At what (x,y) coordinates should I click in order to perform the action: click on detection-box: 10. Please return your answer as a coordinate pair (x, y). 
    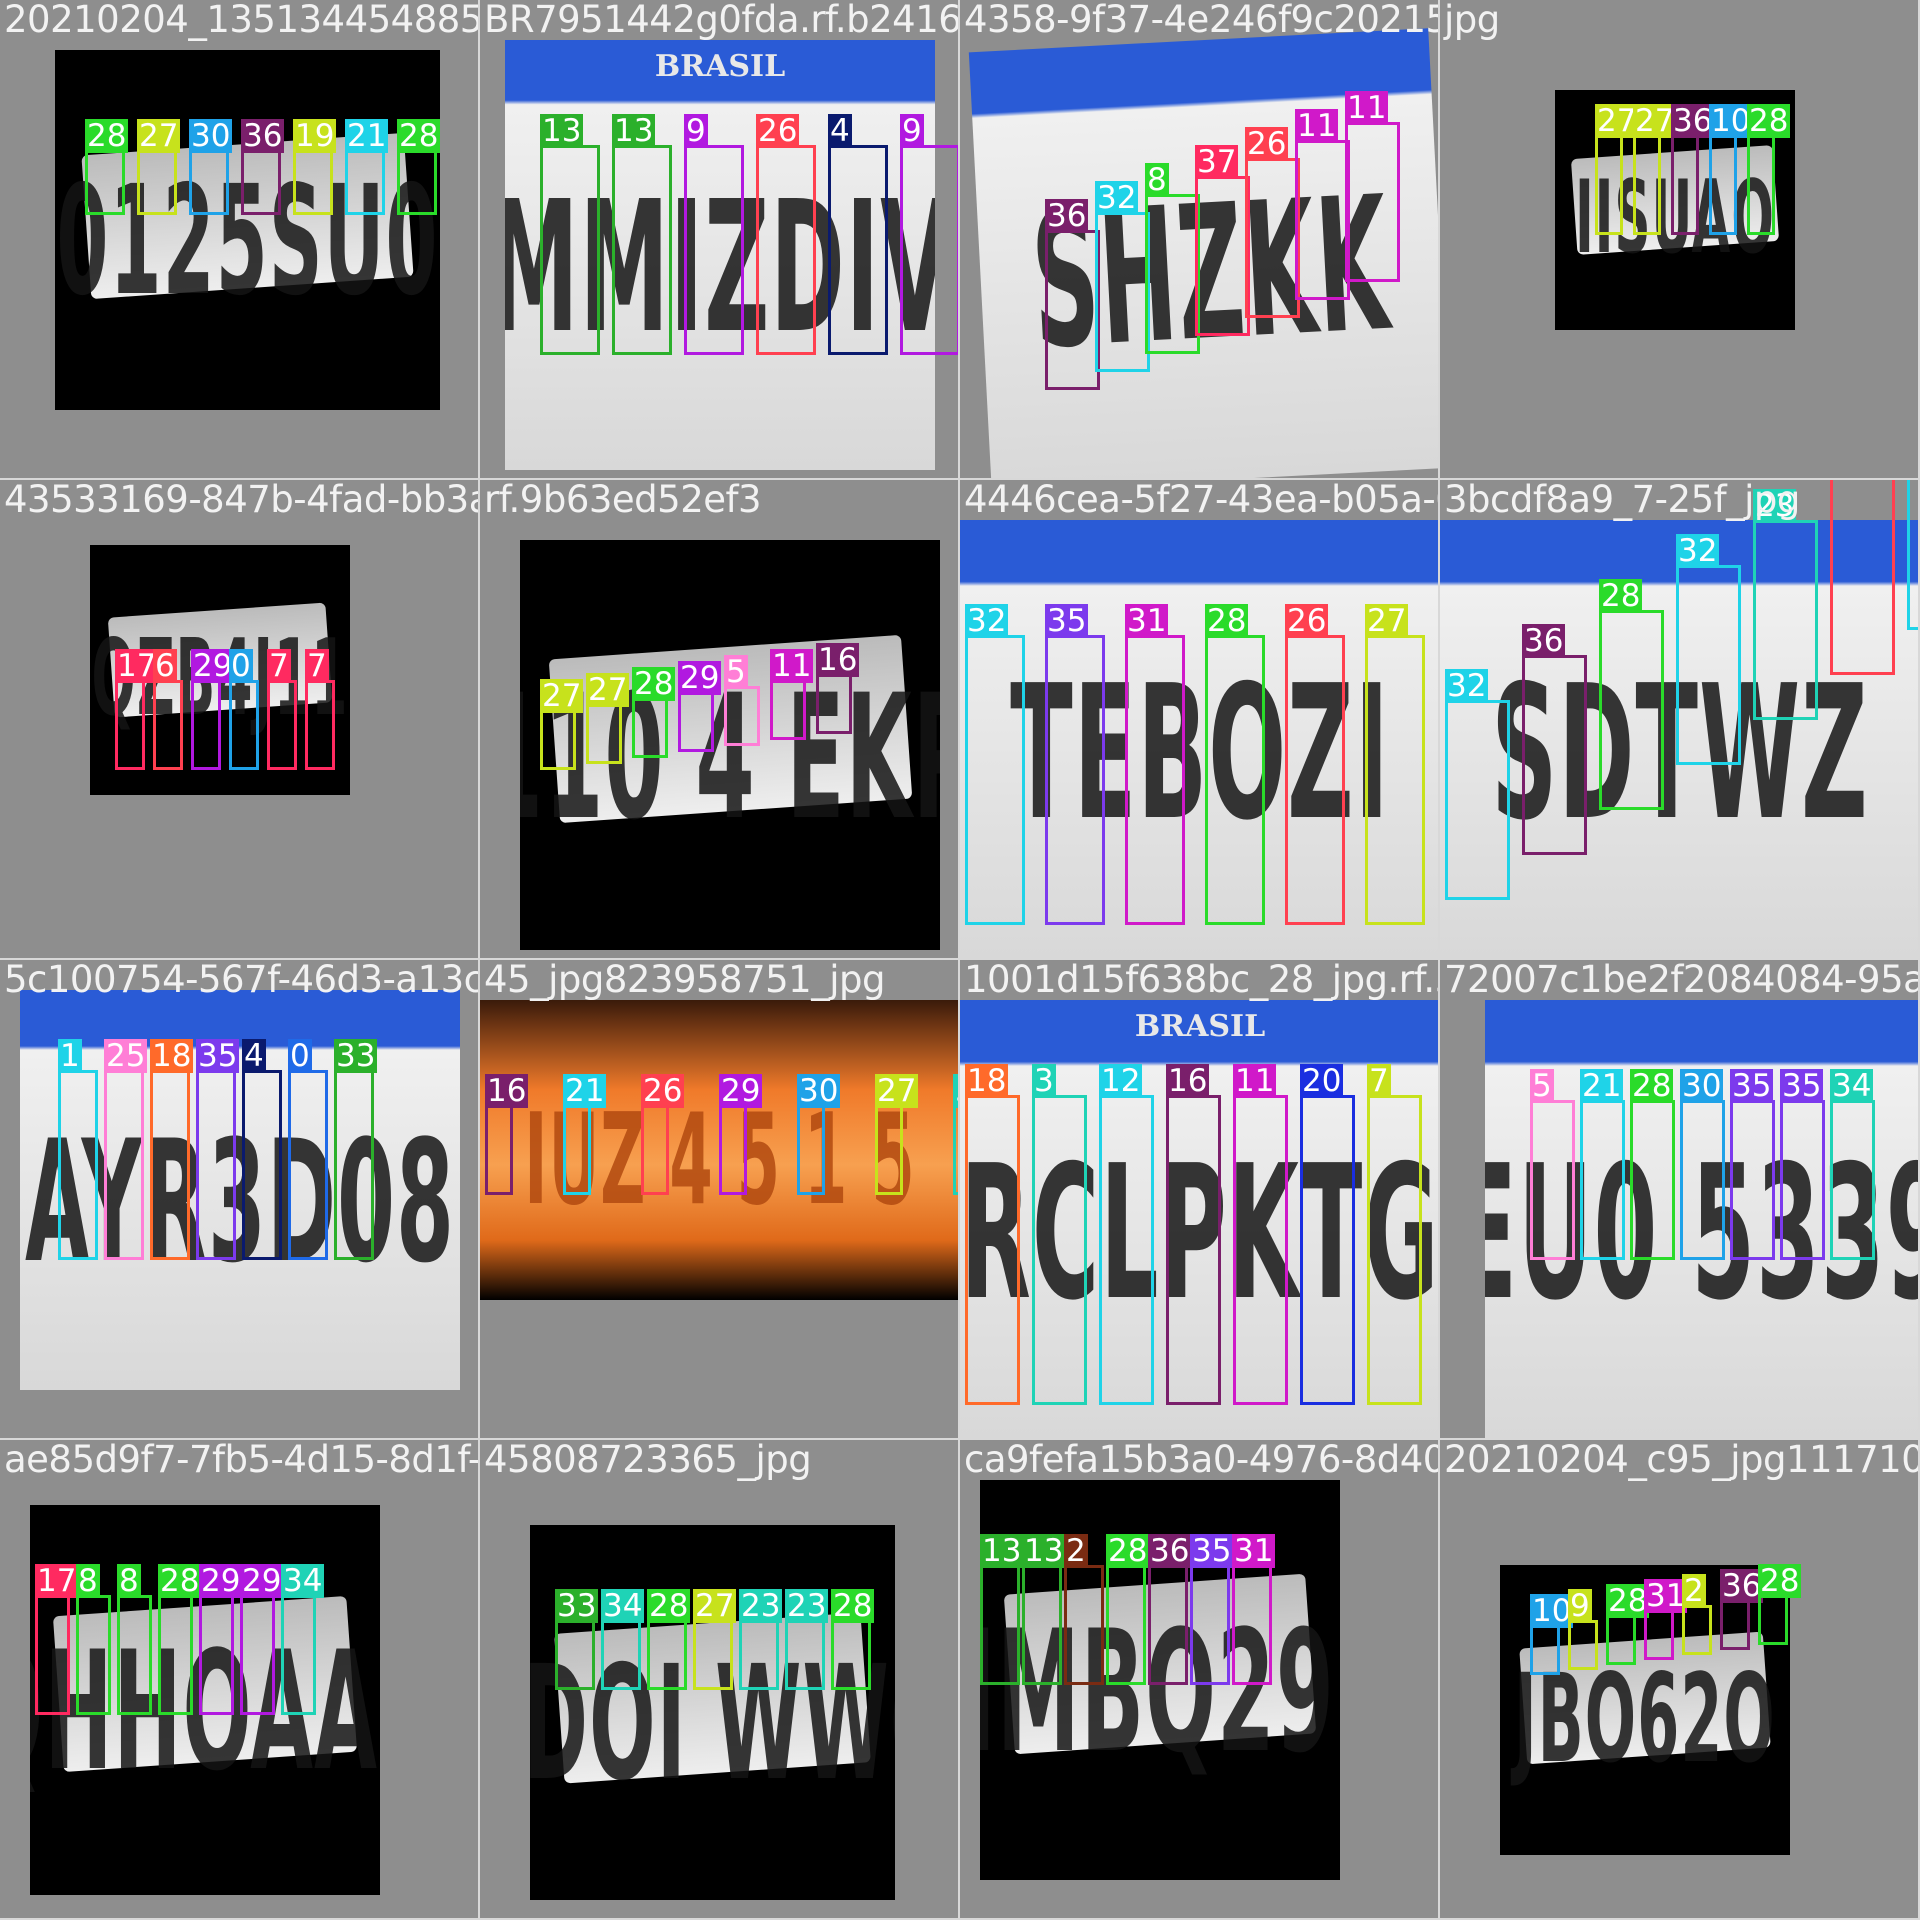
    Looking at the image, I should click on (1731, 169).